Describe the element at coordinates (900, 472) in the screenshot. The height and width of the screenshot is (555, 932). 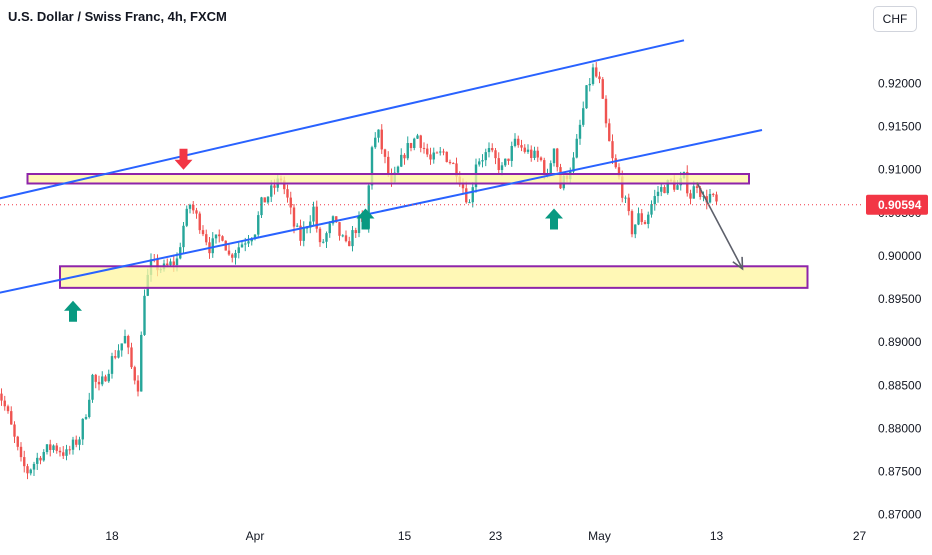
I see `y-tick-label: 0.87500` at that location.